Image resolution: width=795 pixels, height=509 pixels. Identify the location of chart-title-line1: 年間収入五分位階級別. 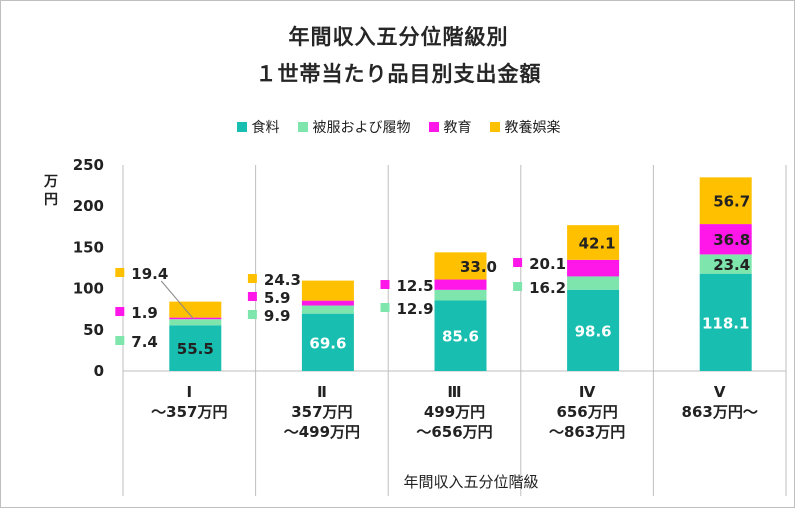
(398, 37).